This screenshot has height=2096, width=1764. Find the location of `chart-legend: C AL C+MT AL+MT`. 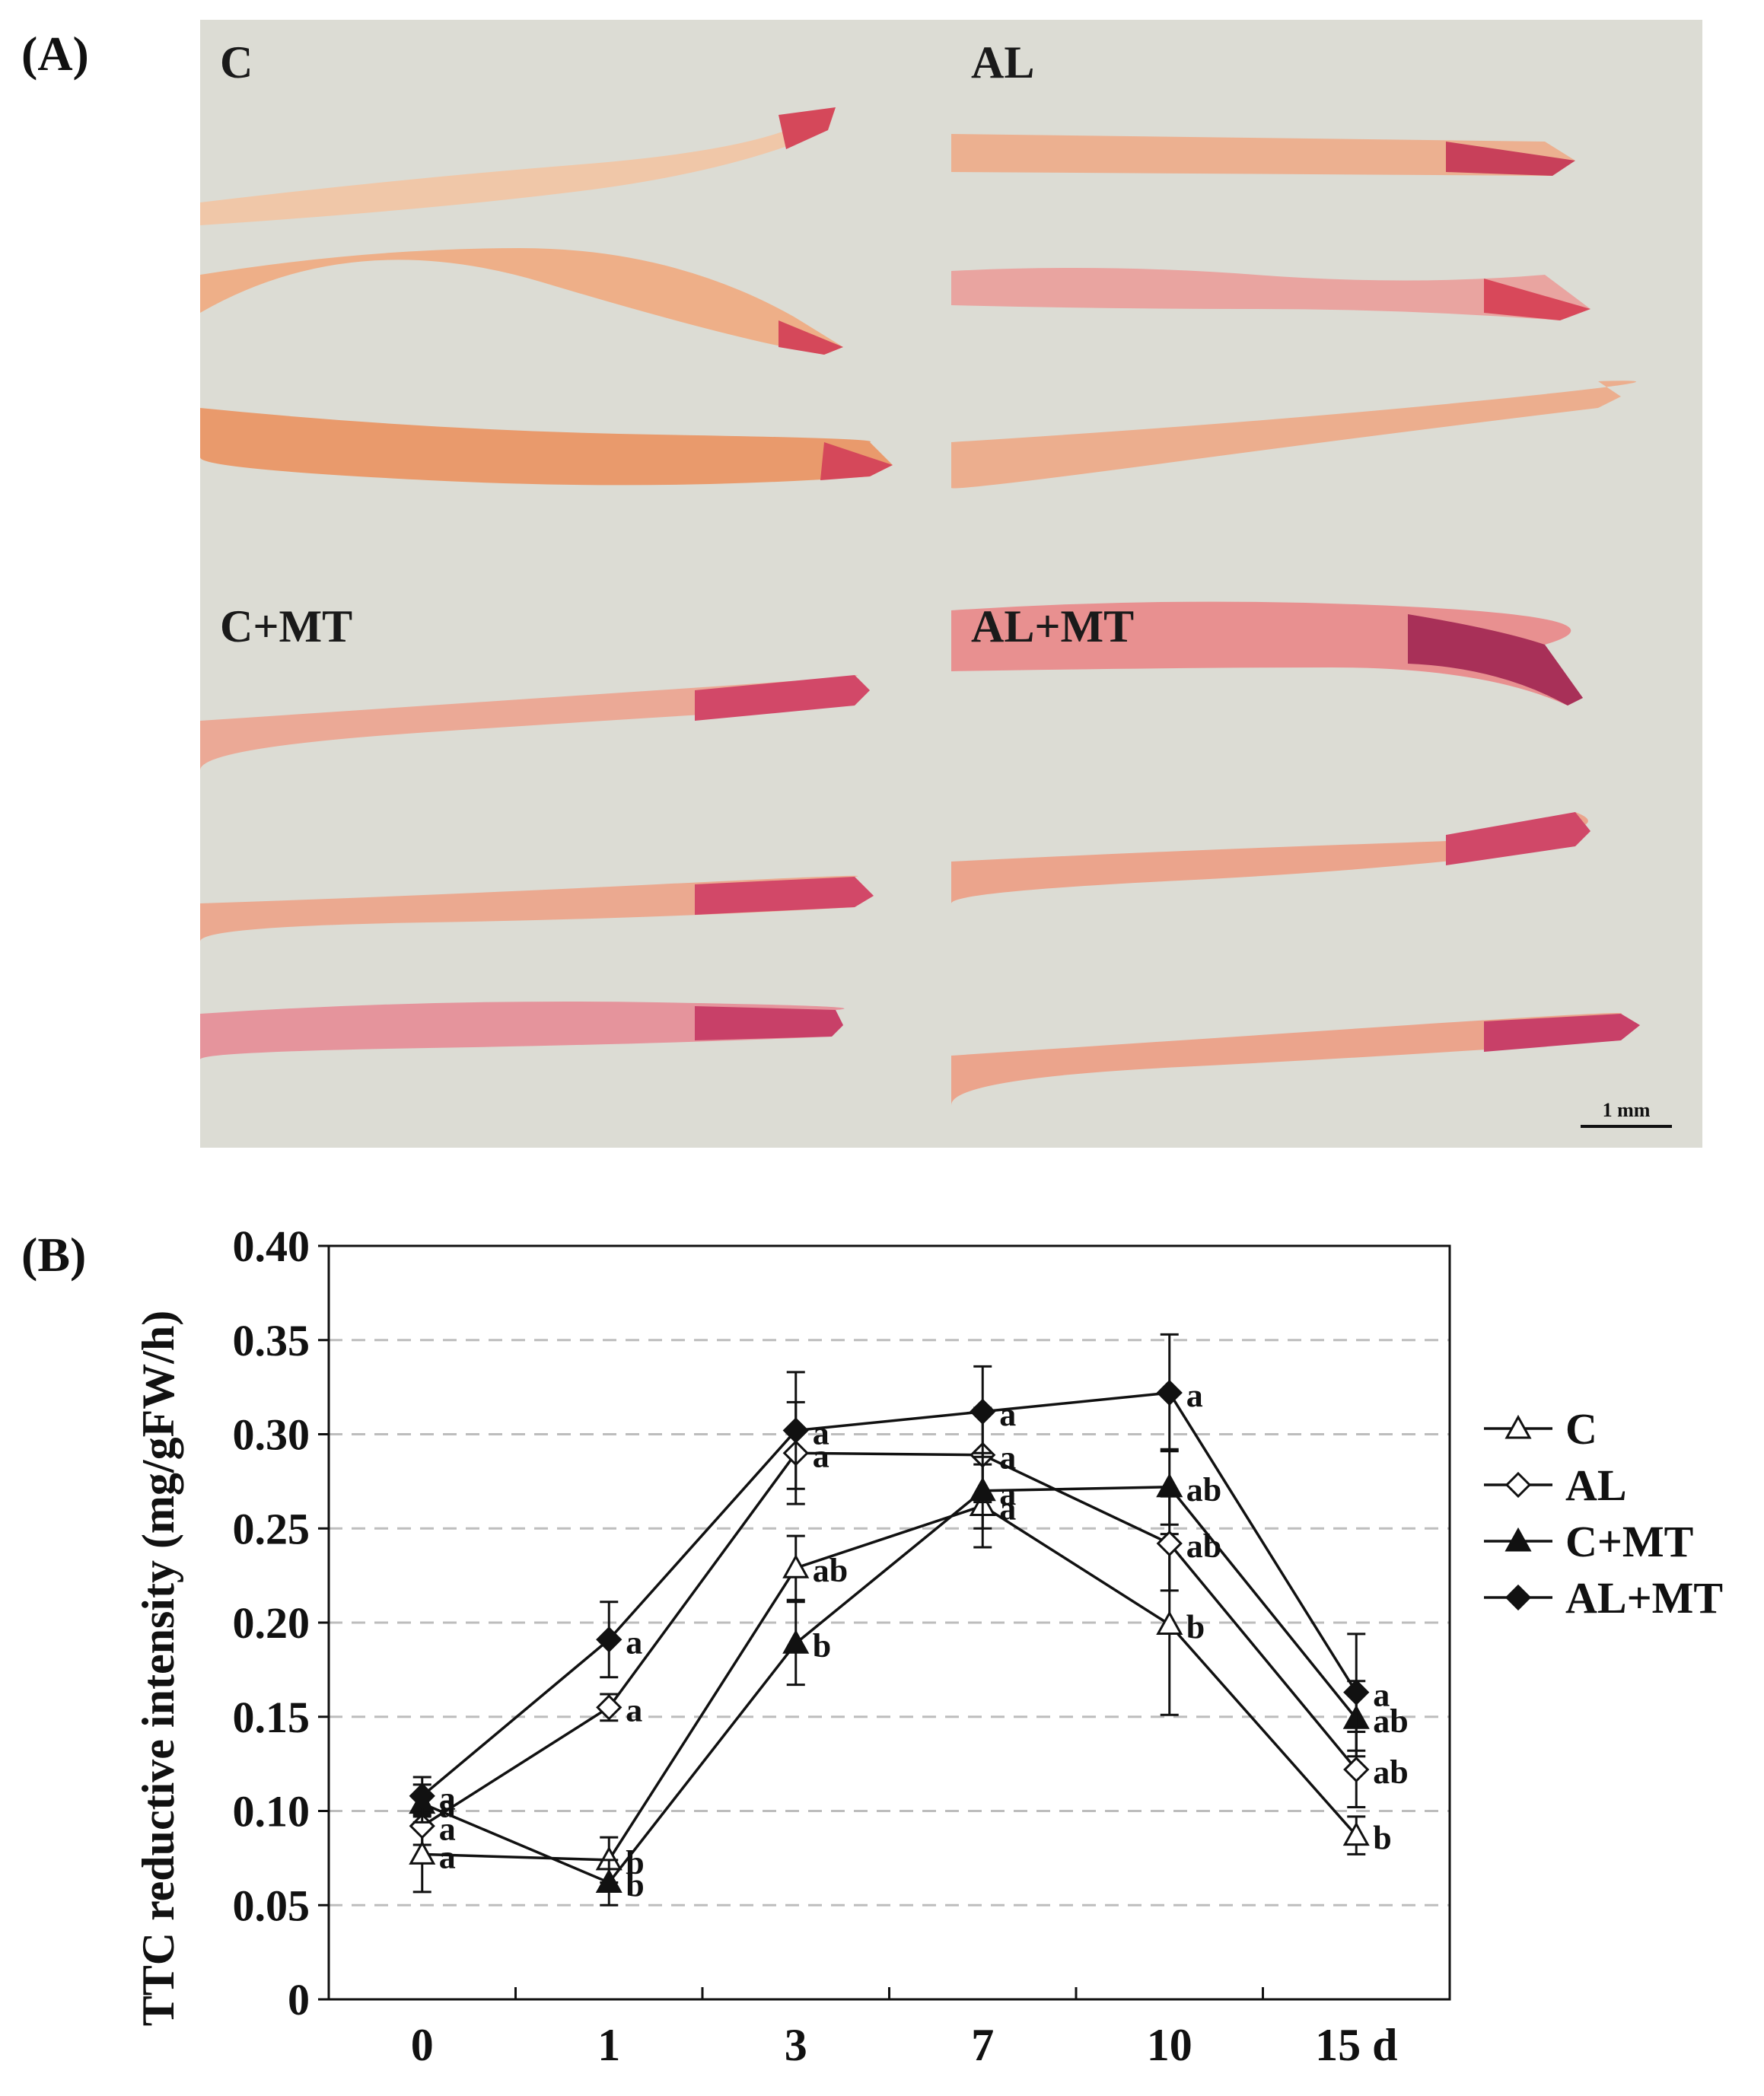

chart-legend: C AL C+MT AL+MT is located at coordinates (1601, 1513).